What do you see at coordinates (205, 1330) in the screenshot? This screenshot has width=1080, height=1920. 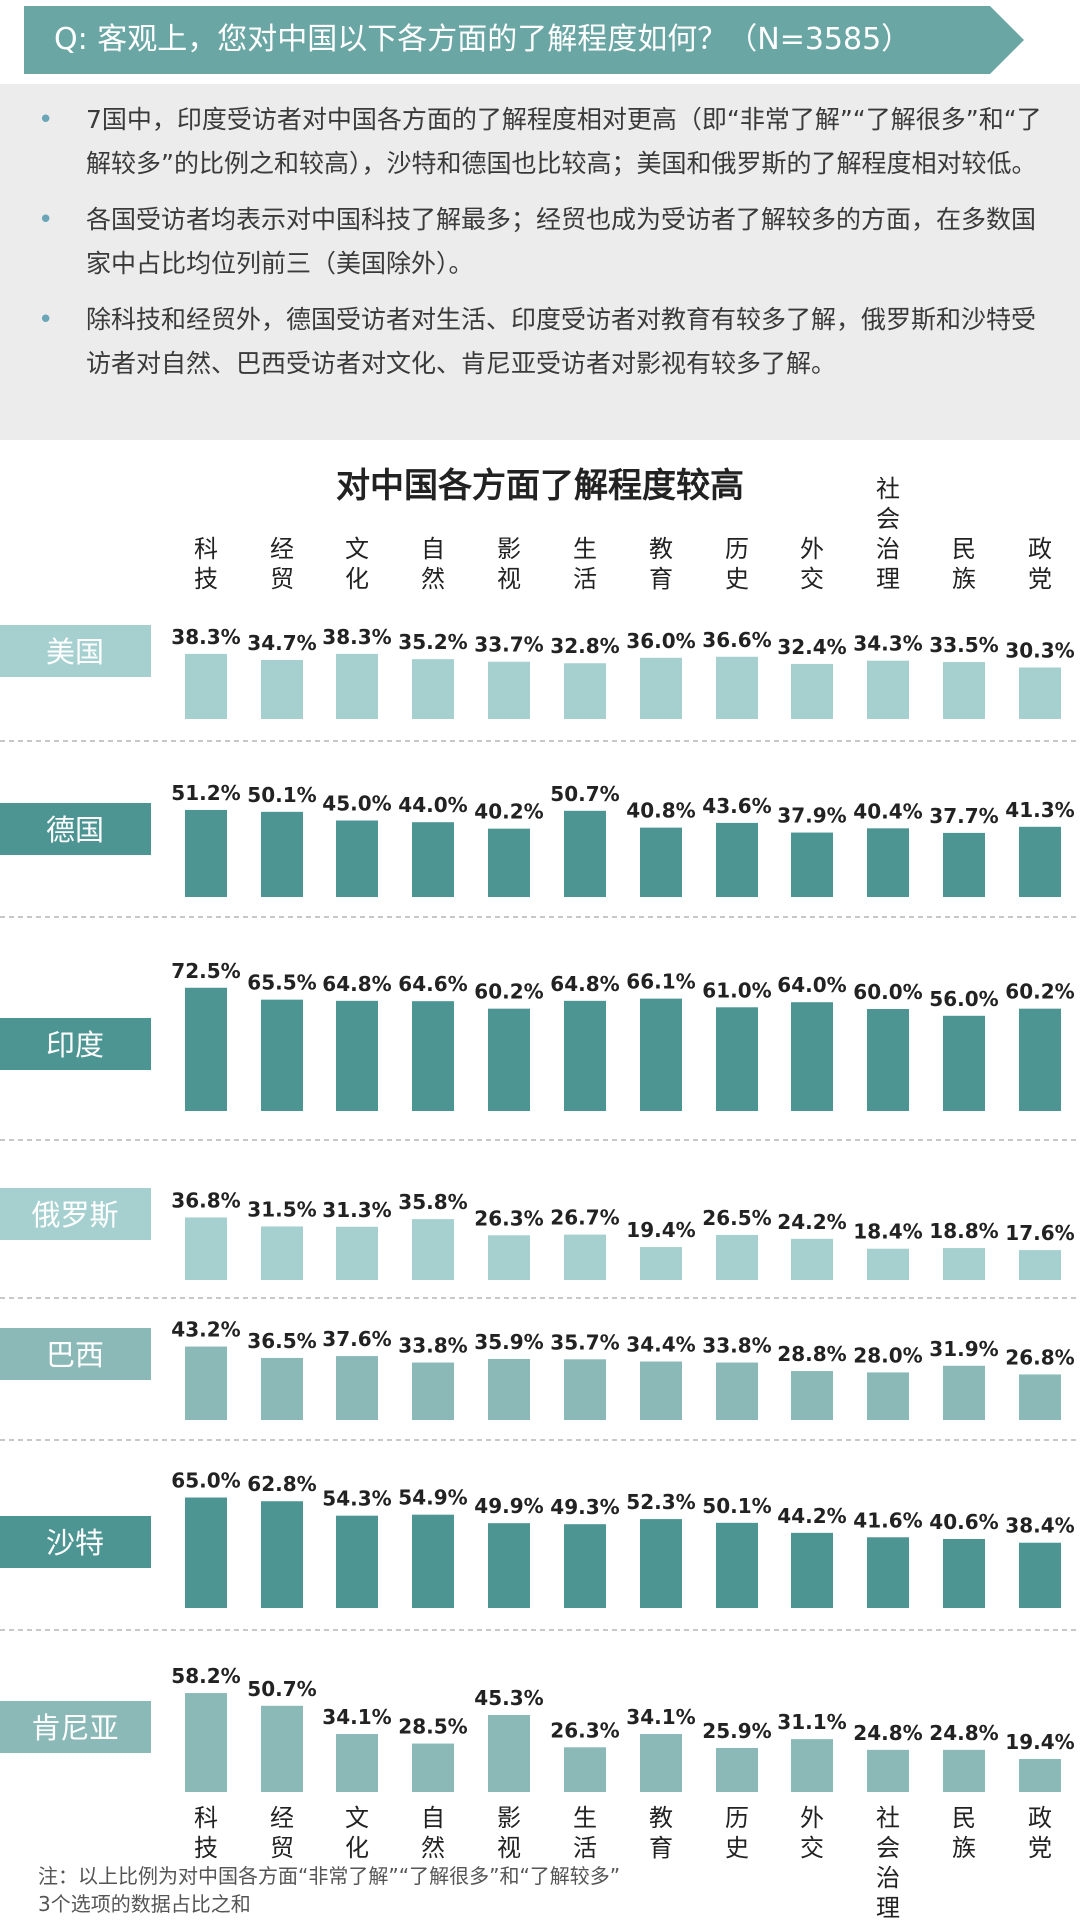 I see `data-label: 43.2%` at bounding box center [205, 1330].